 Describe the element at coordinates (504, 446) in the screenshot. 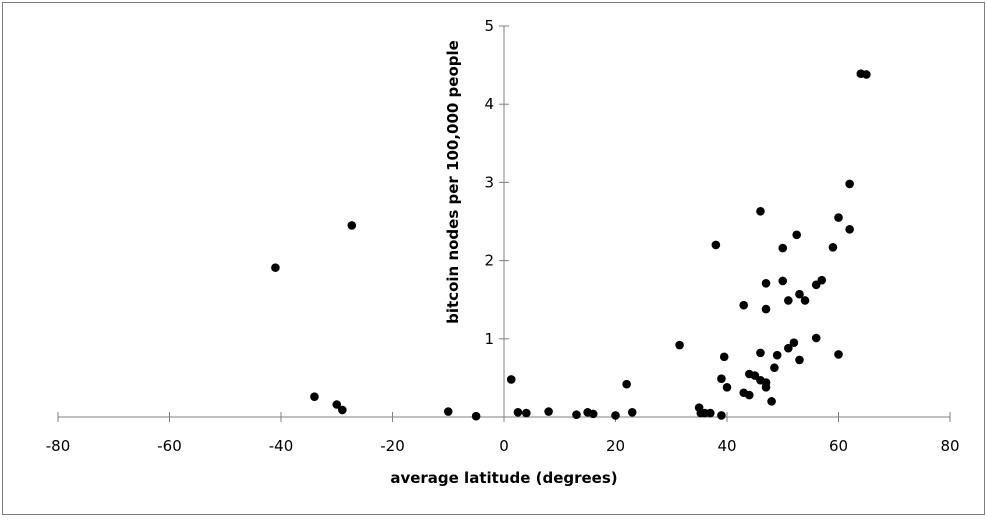

I see `x-tick-label: 0` at that location.